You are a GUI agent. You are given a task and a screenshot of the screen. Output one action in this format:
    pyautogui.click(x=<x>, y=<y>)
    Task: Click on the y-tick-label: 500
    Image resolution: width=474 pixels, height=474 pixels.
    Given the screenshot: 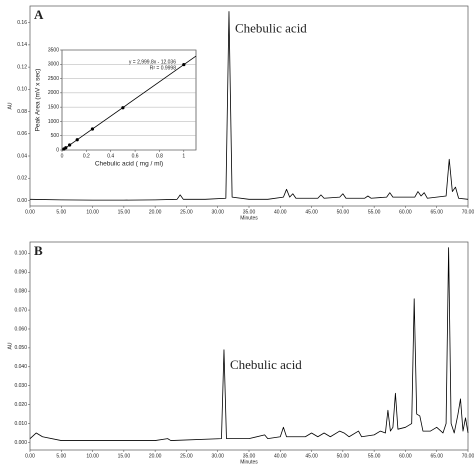 What is the action you would take?
    pyautogui.click(x=55, y=136)
    